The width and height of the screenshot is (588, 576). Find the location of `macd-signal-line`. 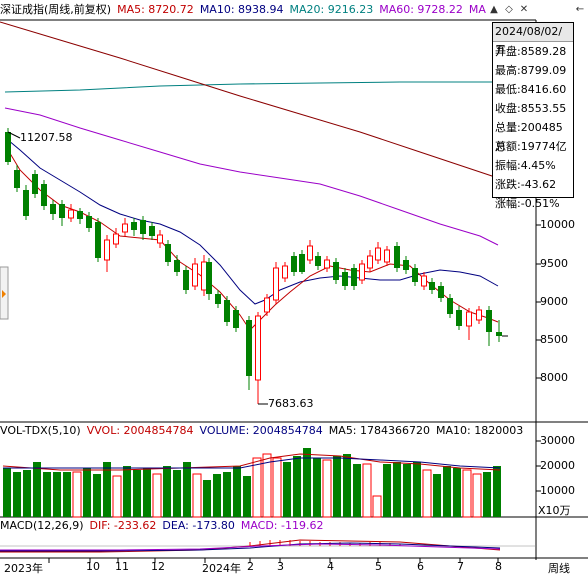

macd-signal-line is located at coordinates (250, 547).